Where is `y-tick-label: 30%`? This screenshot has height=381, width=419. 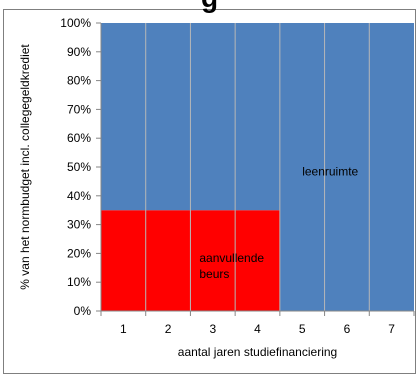
y-tick-label: 30% is located at coordinates (79, 225).